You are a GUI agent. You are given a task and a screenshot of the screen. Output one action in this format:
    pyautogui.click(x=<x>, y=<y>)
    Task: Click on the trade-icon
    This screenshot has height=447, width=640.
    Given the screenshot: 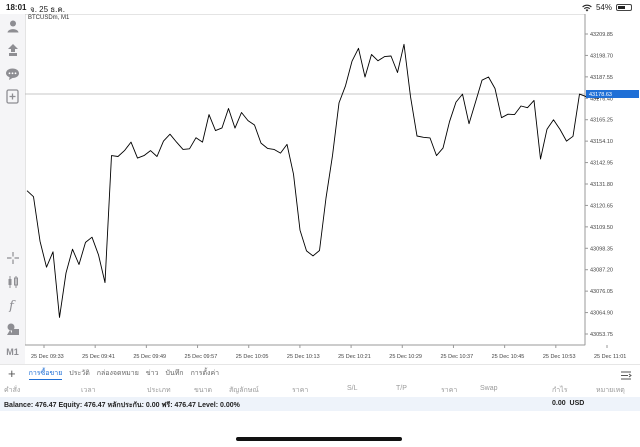 What is the action you would take?
    pyautogui.click(x=12, y=49)
    